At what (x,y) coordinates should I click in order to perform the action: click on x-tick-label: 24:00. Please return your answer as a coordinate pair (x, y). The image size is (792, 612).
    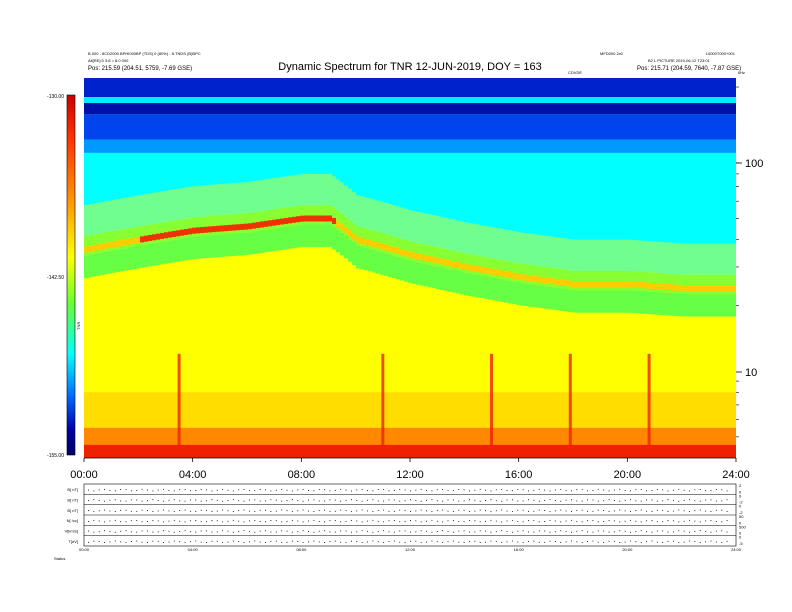
    Looking at the image, I should click on (736, 475).